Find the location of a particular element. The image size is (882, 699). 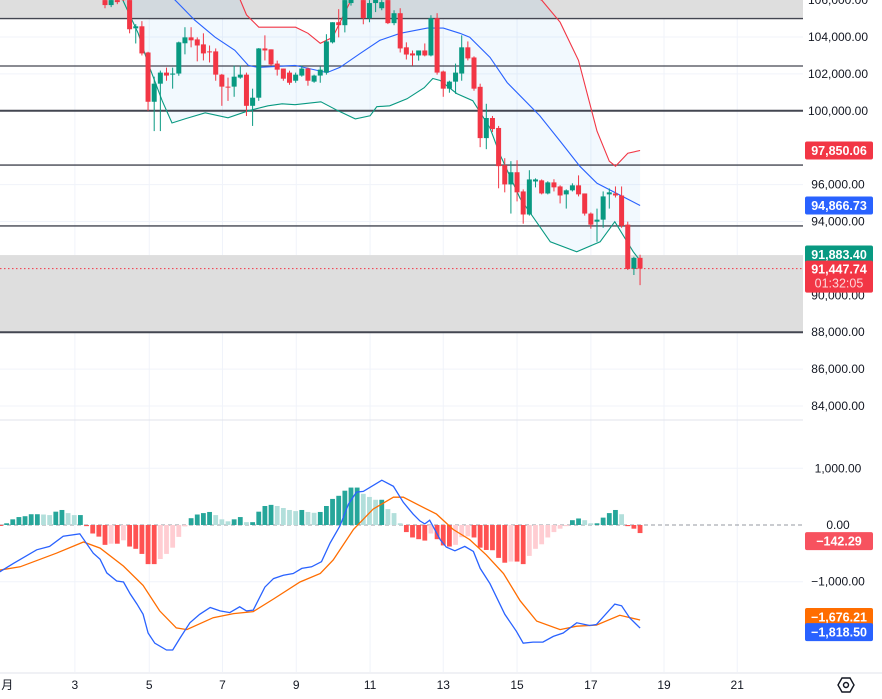

countdown-label: 01:32:05 is located at coordinates (839, 284).